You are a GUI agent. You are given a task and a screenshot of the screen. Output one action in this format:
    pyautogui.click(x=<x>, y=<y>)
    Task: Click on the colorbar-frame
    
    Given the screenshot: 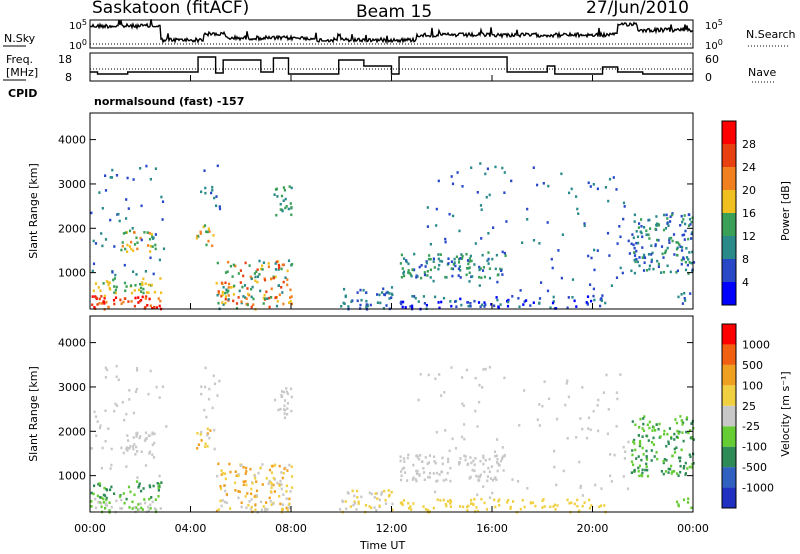 What is the action you would take?
    pyautogui.click(x=729, y=213)
    